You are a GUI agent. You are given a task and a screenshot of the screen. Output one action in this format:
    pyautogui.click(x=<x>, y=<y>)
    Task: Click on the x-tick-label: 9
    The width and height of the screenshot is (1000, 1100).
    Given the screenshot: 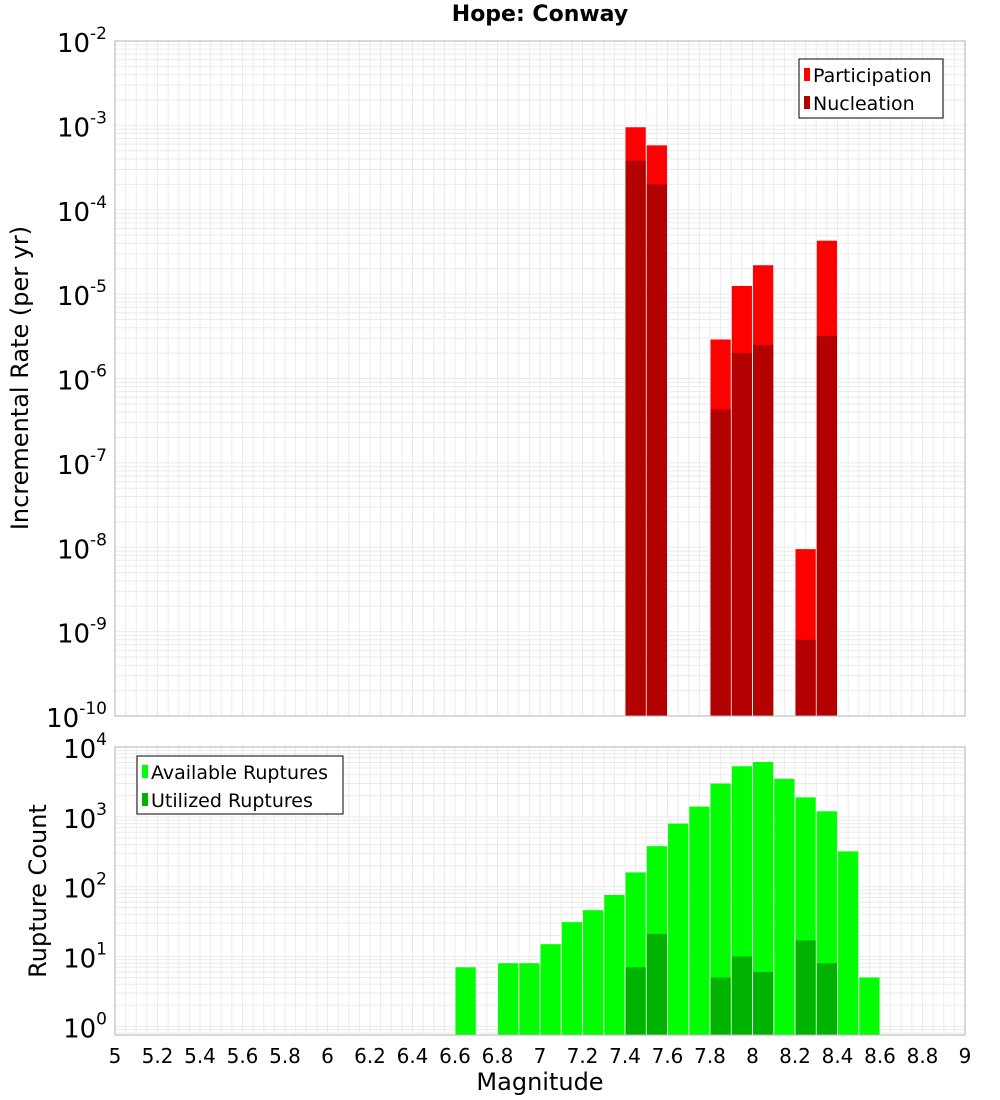 What is the action you would take?
    pyautogui.click(x=965, y=1056)
    